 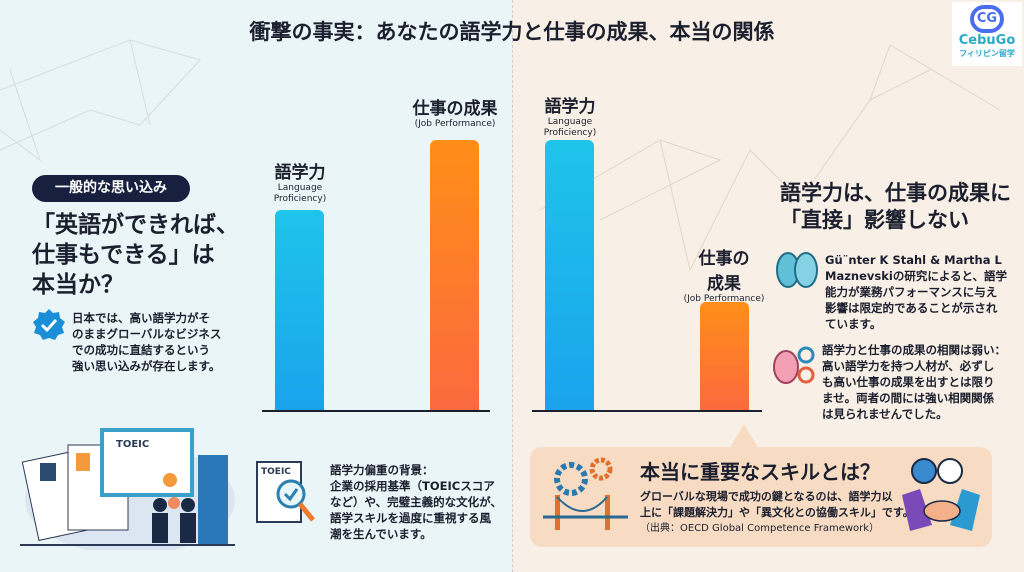 I want to click on brain-gears-icon, so click(x=794, y=365).